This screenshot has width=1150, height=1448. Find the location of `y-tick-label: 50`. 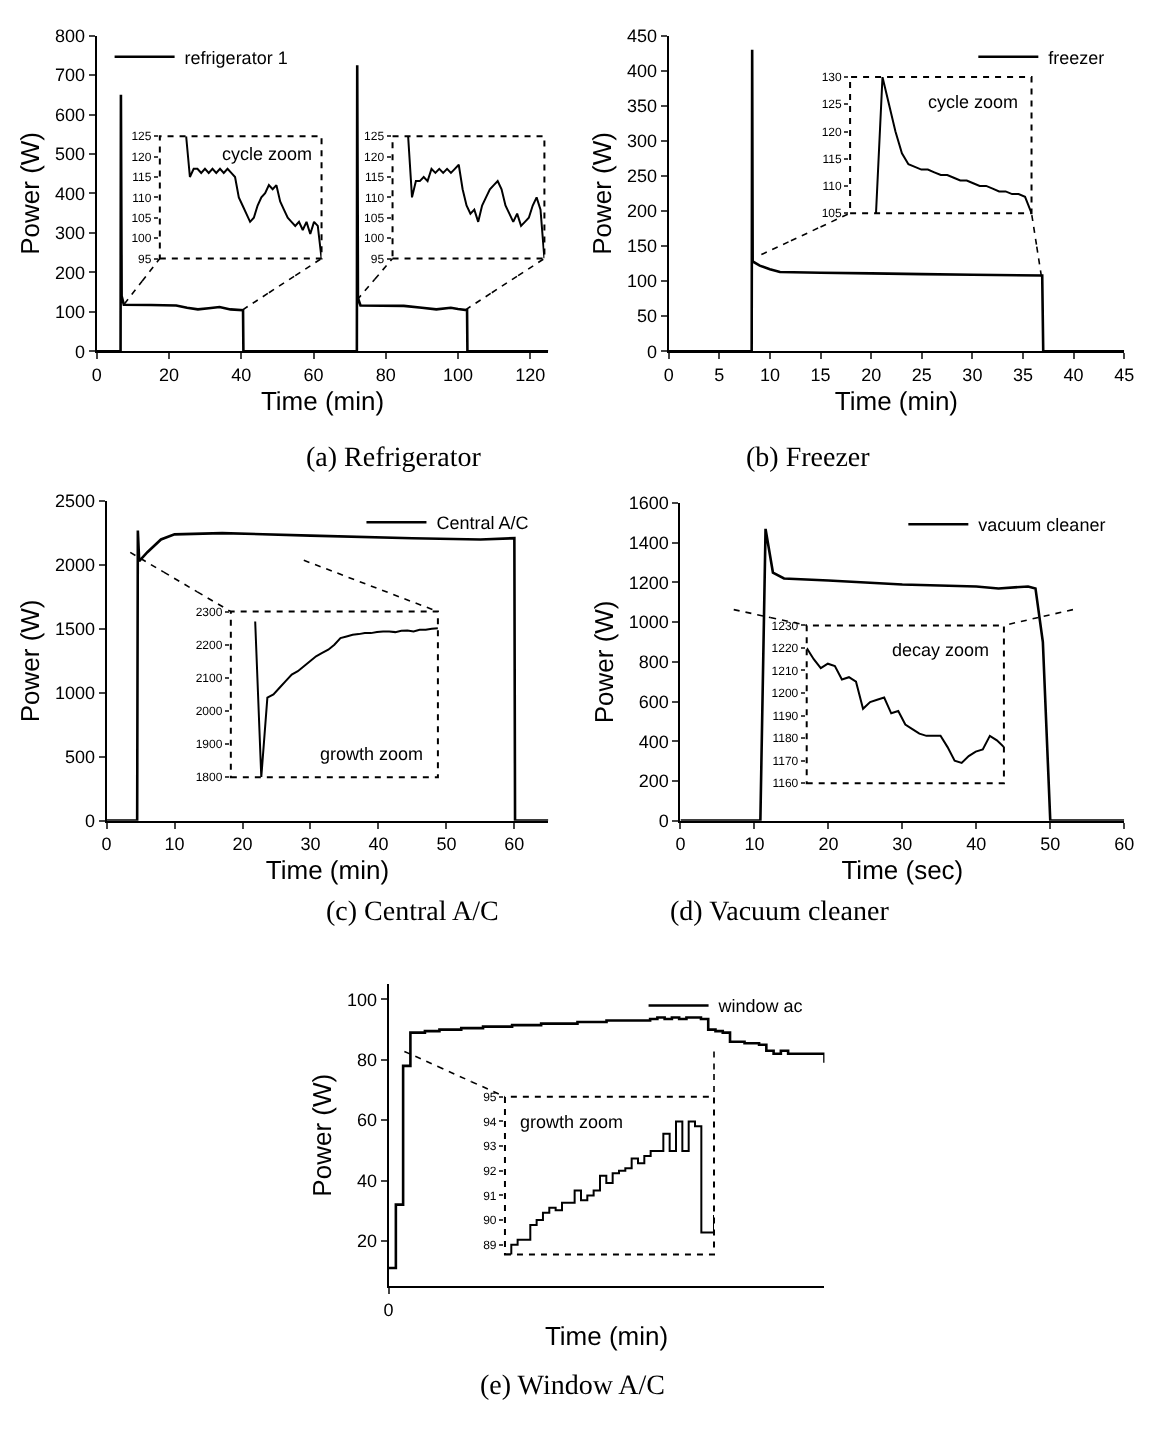

y-tick-label: 50 is located at coordinates (647, 316).